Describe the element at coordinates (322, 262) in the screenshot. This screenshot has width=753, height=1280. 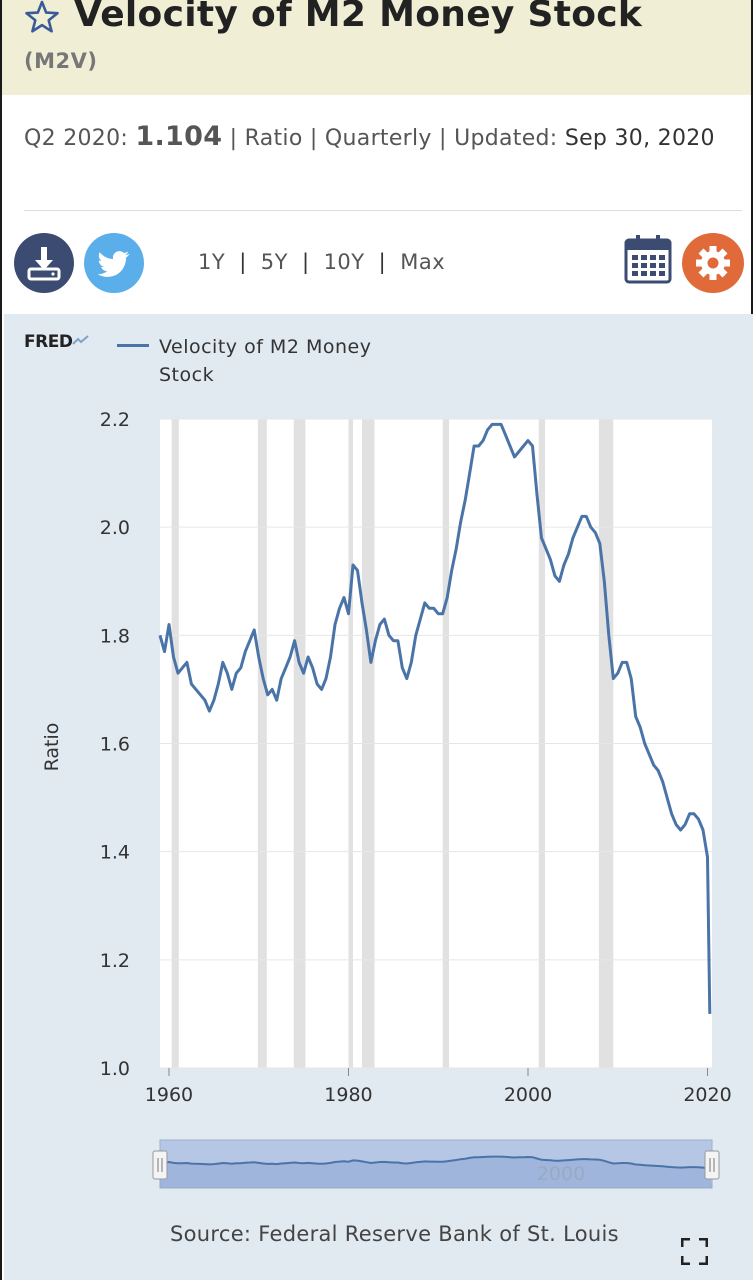
I see `date-range-selector: 1Y | 5Y | 10Y | Max` at that location.